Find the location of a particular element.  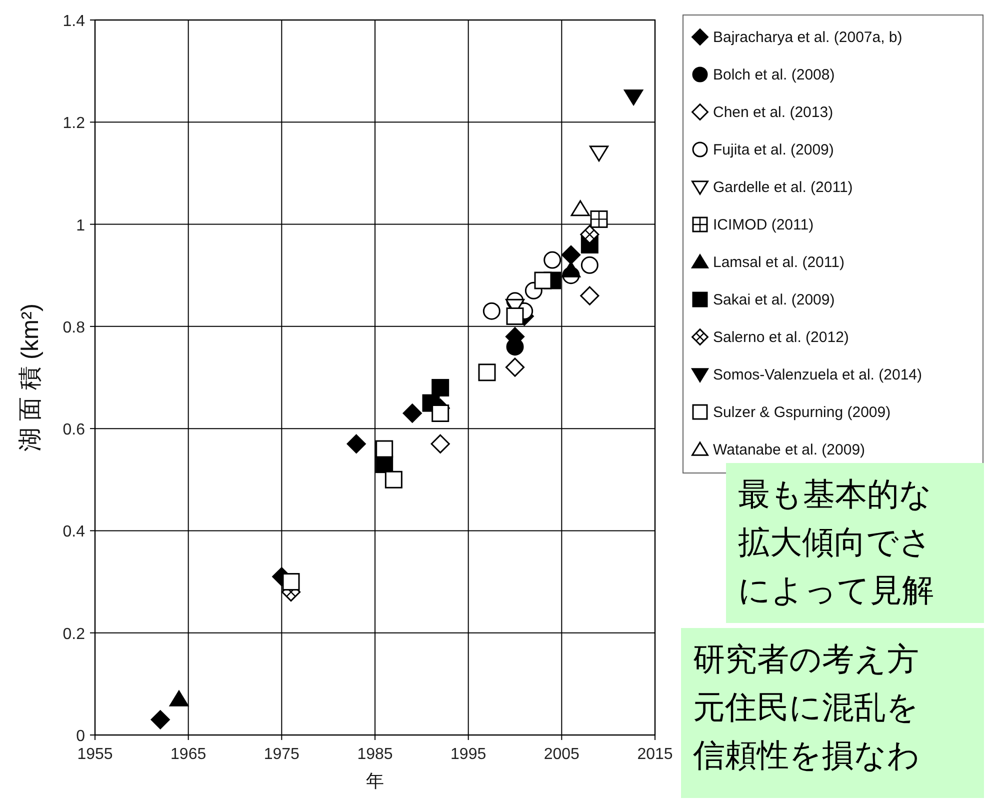

y-tick-label: 1.2 is located at coordinates (74, 123).